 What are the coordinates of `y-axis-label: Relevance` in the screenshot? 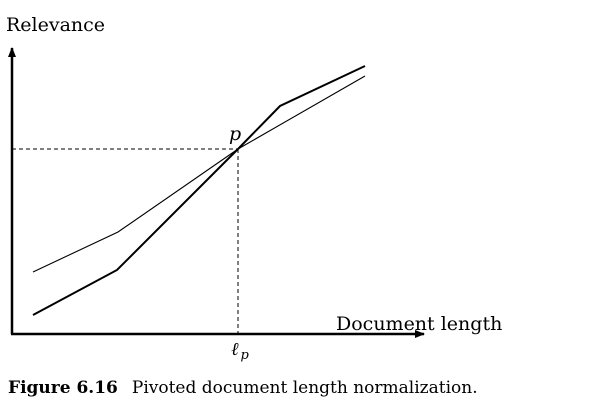 It's located at (55, 25).